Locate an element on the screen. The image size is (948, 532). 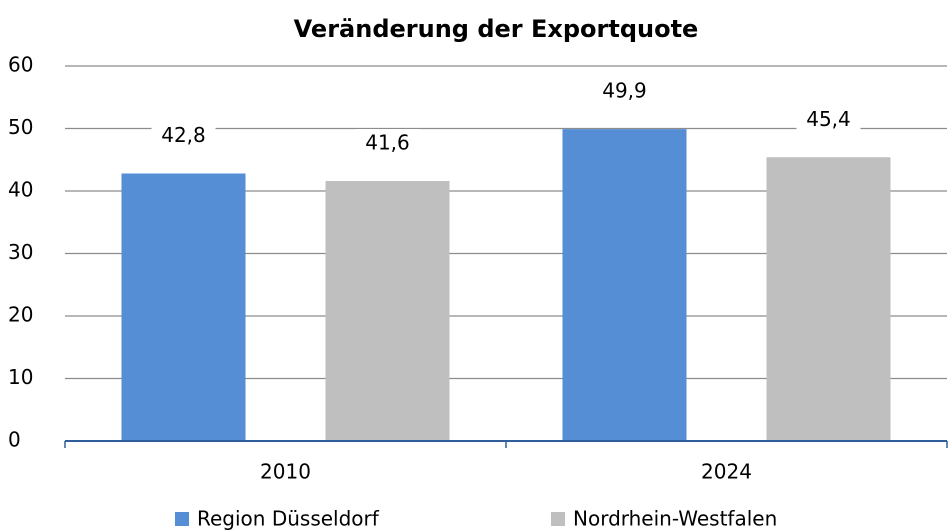
y-tick-label: 60 is located at coordinates (20, 65).